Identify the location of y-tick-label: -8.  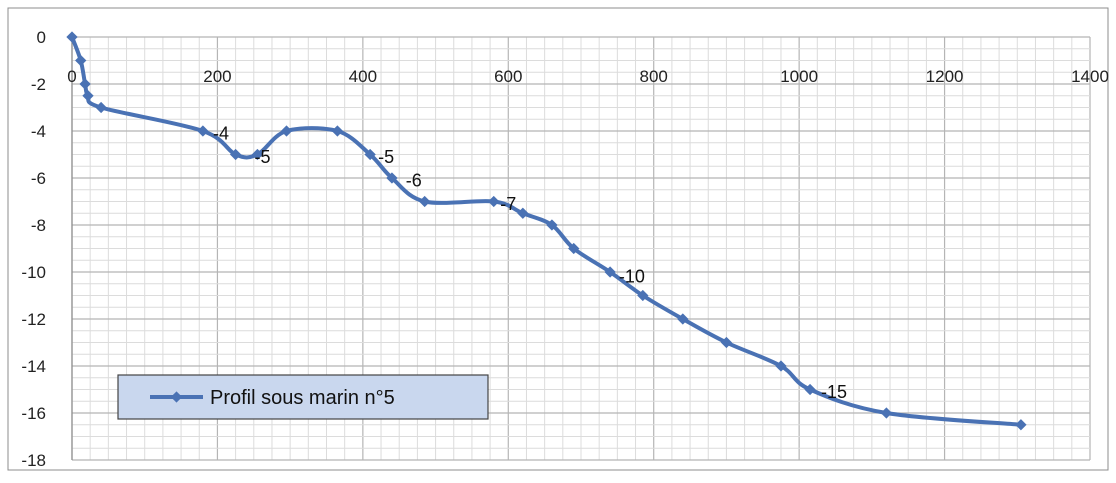
(38, 225).